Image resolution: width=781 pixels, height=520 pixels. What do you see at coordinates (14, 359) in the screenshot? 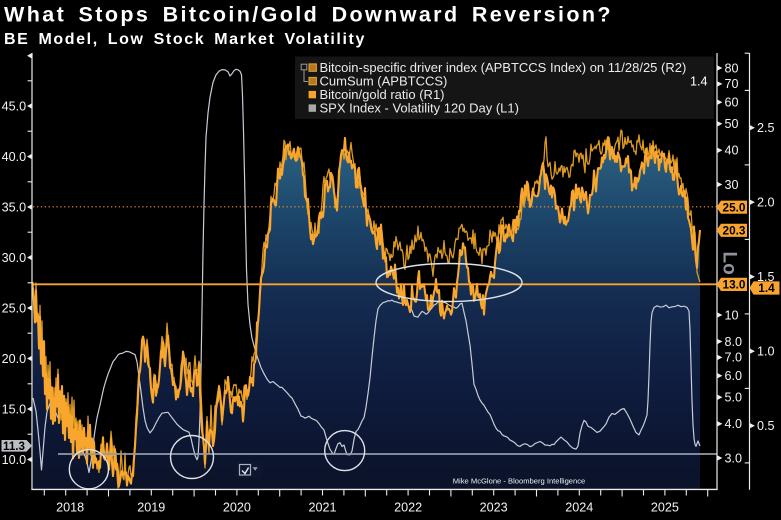
I see `svg-text: 20.0` at bounding box center [14, 359].